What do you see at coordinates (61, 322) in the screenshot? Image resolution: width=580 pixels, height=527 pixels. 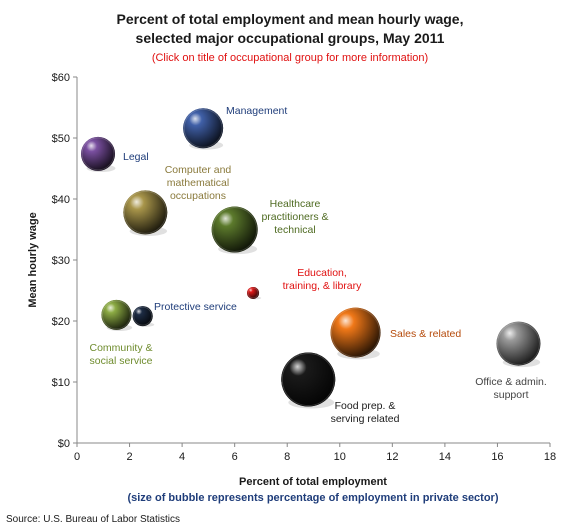 I see `y-tick-label: $20` at bounding box center [61, 322].